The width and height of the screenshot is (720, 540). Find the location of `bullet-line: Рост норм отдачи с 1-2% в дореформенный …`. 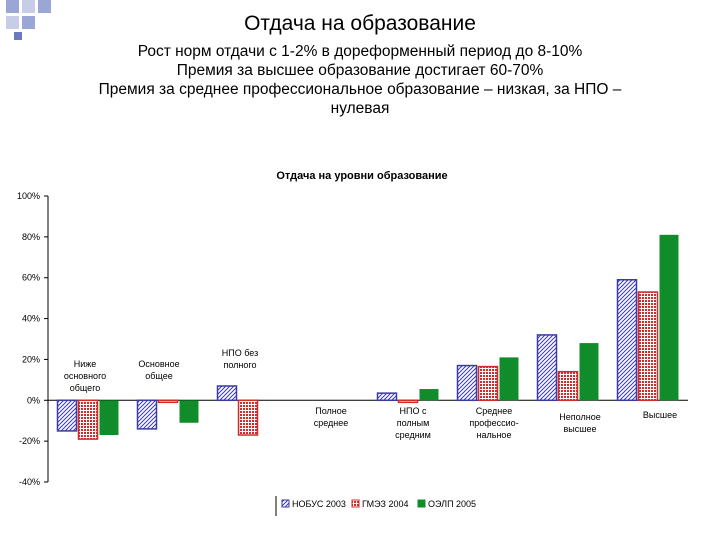

bullet-line: Рост норм отдачи с 1-2% в дореформенный … is located at coordinates (360, 51).